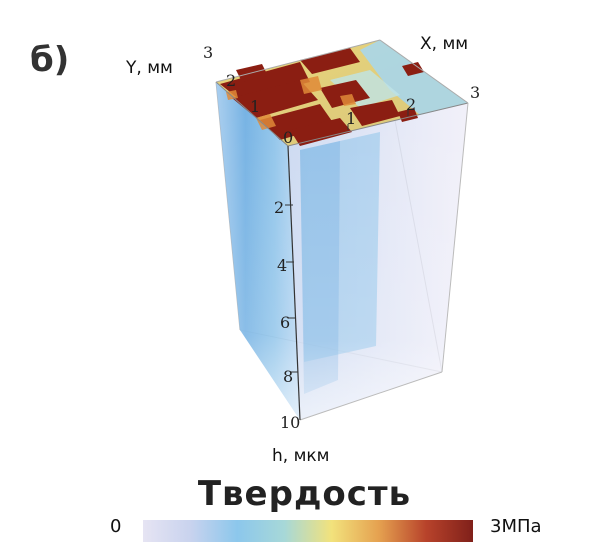 This screenshot has height=560, width=609. I want to click on panel-label: б), so click(50, 60).